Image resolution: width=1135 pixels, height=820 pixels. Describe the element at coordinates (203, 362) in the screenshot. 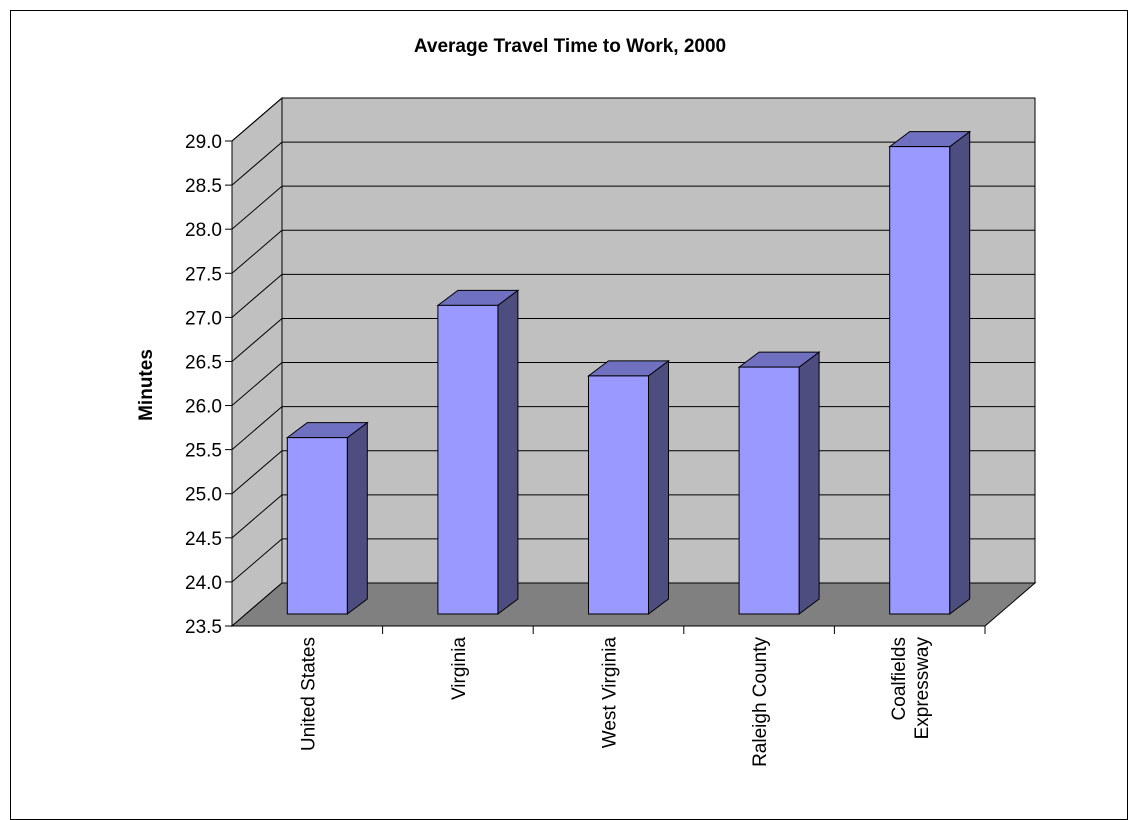

I see `y-tick-label: 26.5` at that location.